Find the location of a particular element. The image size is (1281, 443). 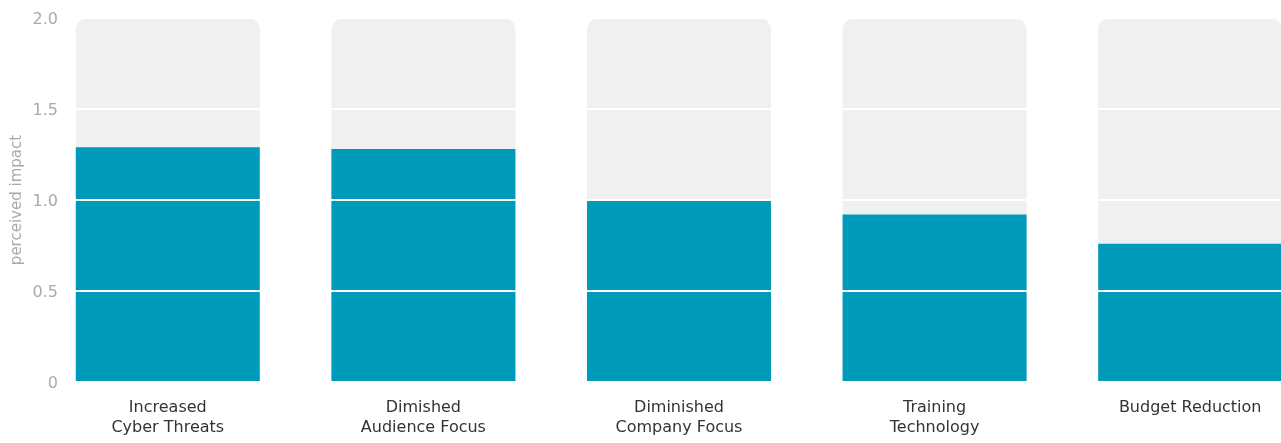

x-tick-label: Training Technology is located at coordinates (934, 416).